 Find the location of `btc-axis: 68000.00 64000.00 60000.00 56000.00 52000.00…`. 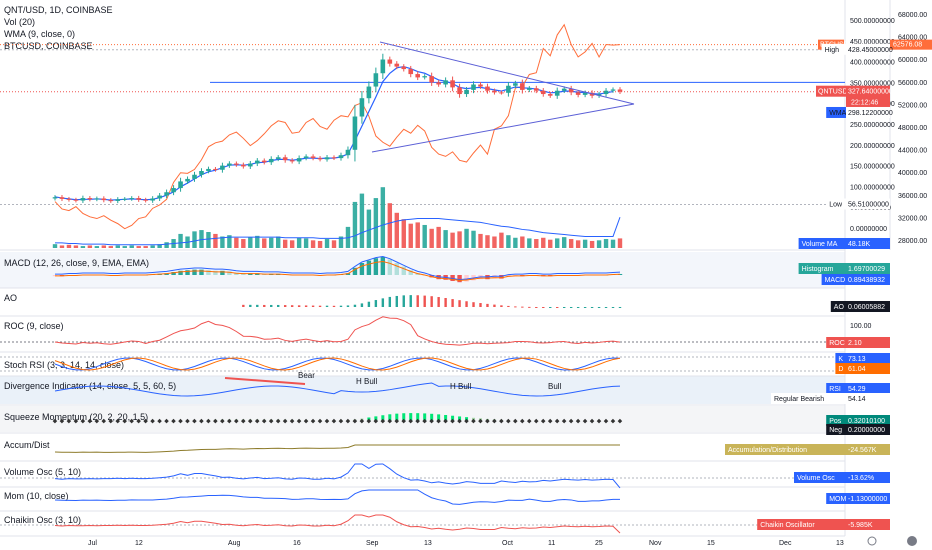

btc-axis: 68000.00 64000.00 60000.00 56000.00 52000.00… is located at coordinates (912, 128).